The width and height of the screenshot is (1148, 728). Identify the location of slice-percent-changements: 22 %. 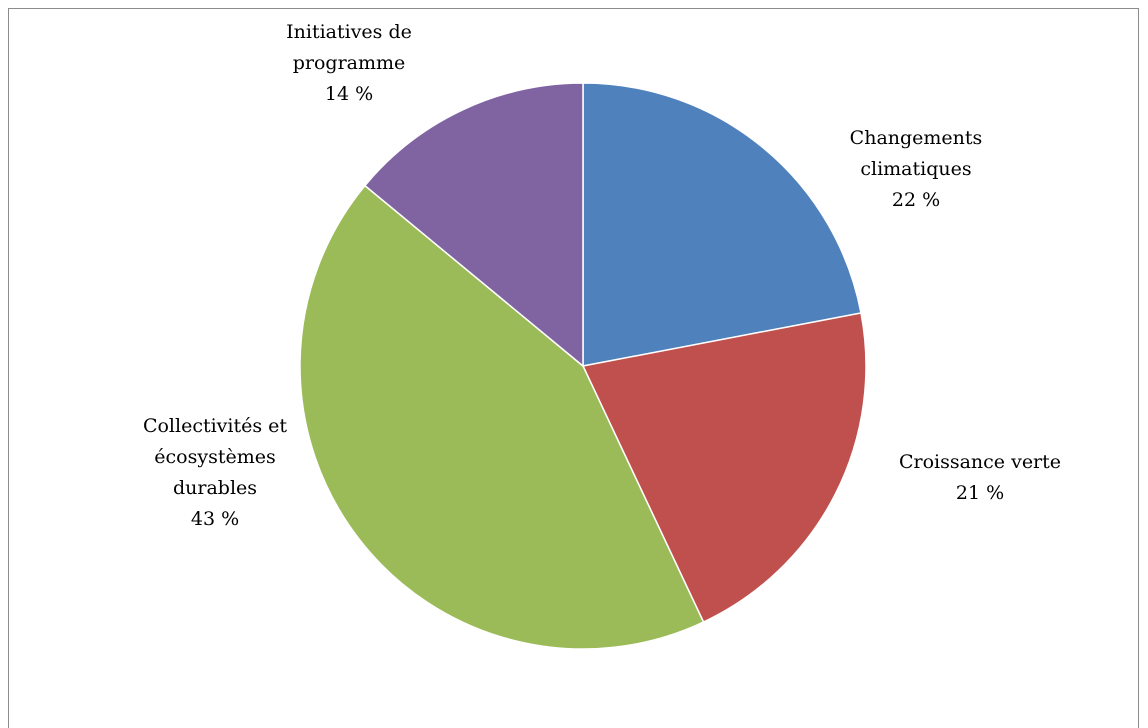
(916, 200).